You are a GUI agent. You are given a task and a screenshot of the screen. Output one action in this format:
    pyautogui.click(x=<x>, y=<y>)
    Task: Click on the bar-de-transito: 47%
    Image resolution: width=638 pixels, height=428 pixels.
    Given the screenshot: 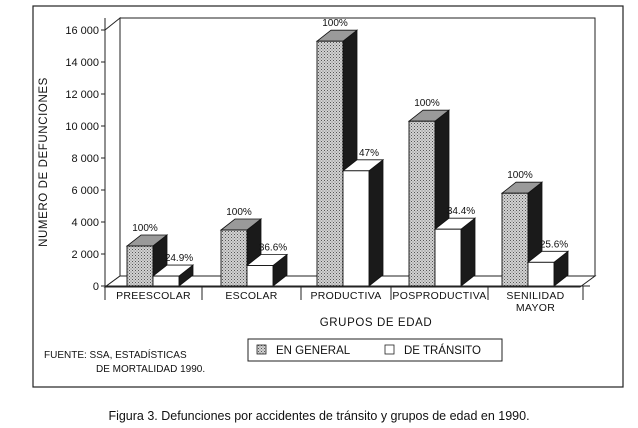 What is the action you would take?
    pyautogui.click(x=363, y=217)
    